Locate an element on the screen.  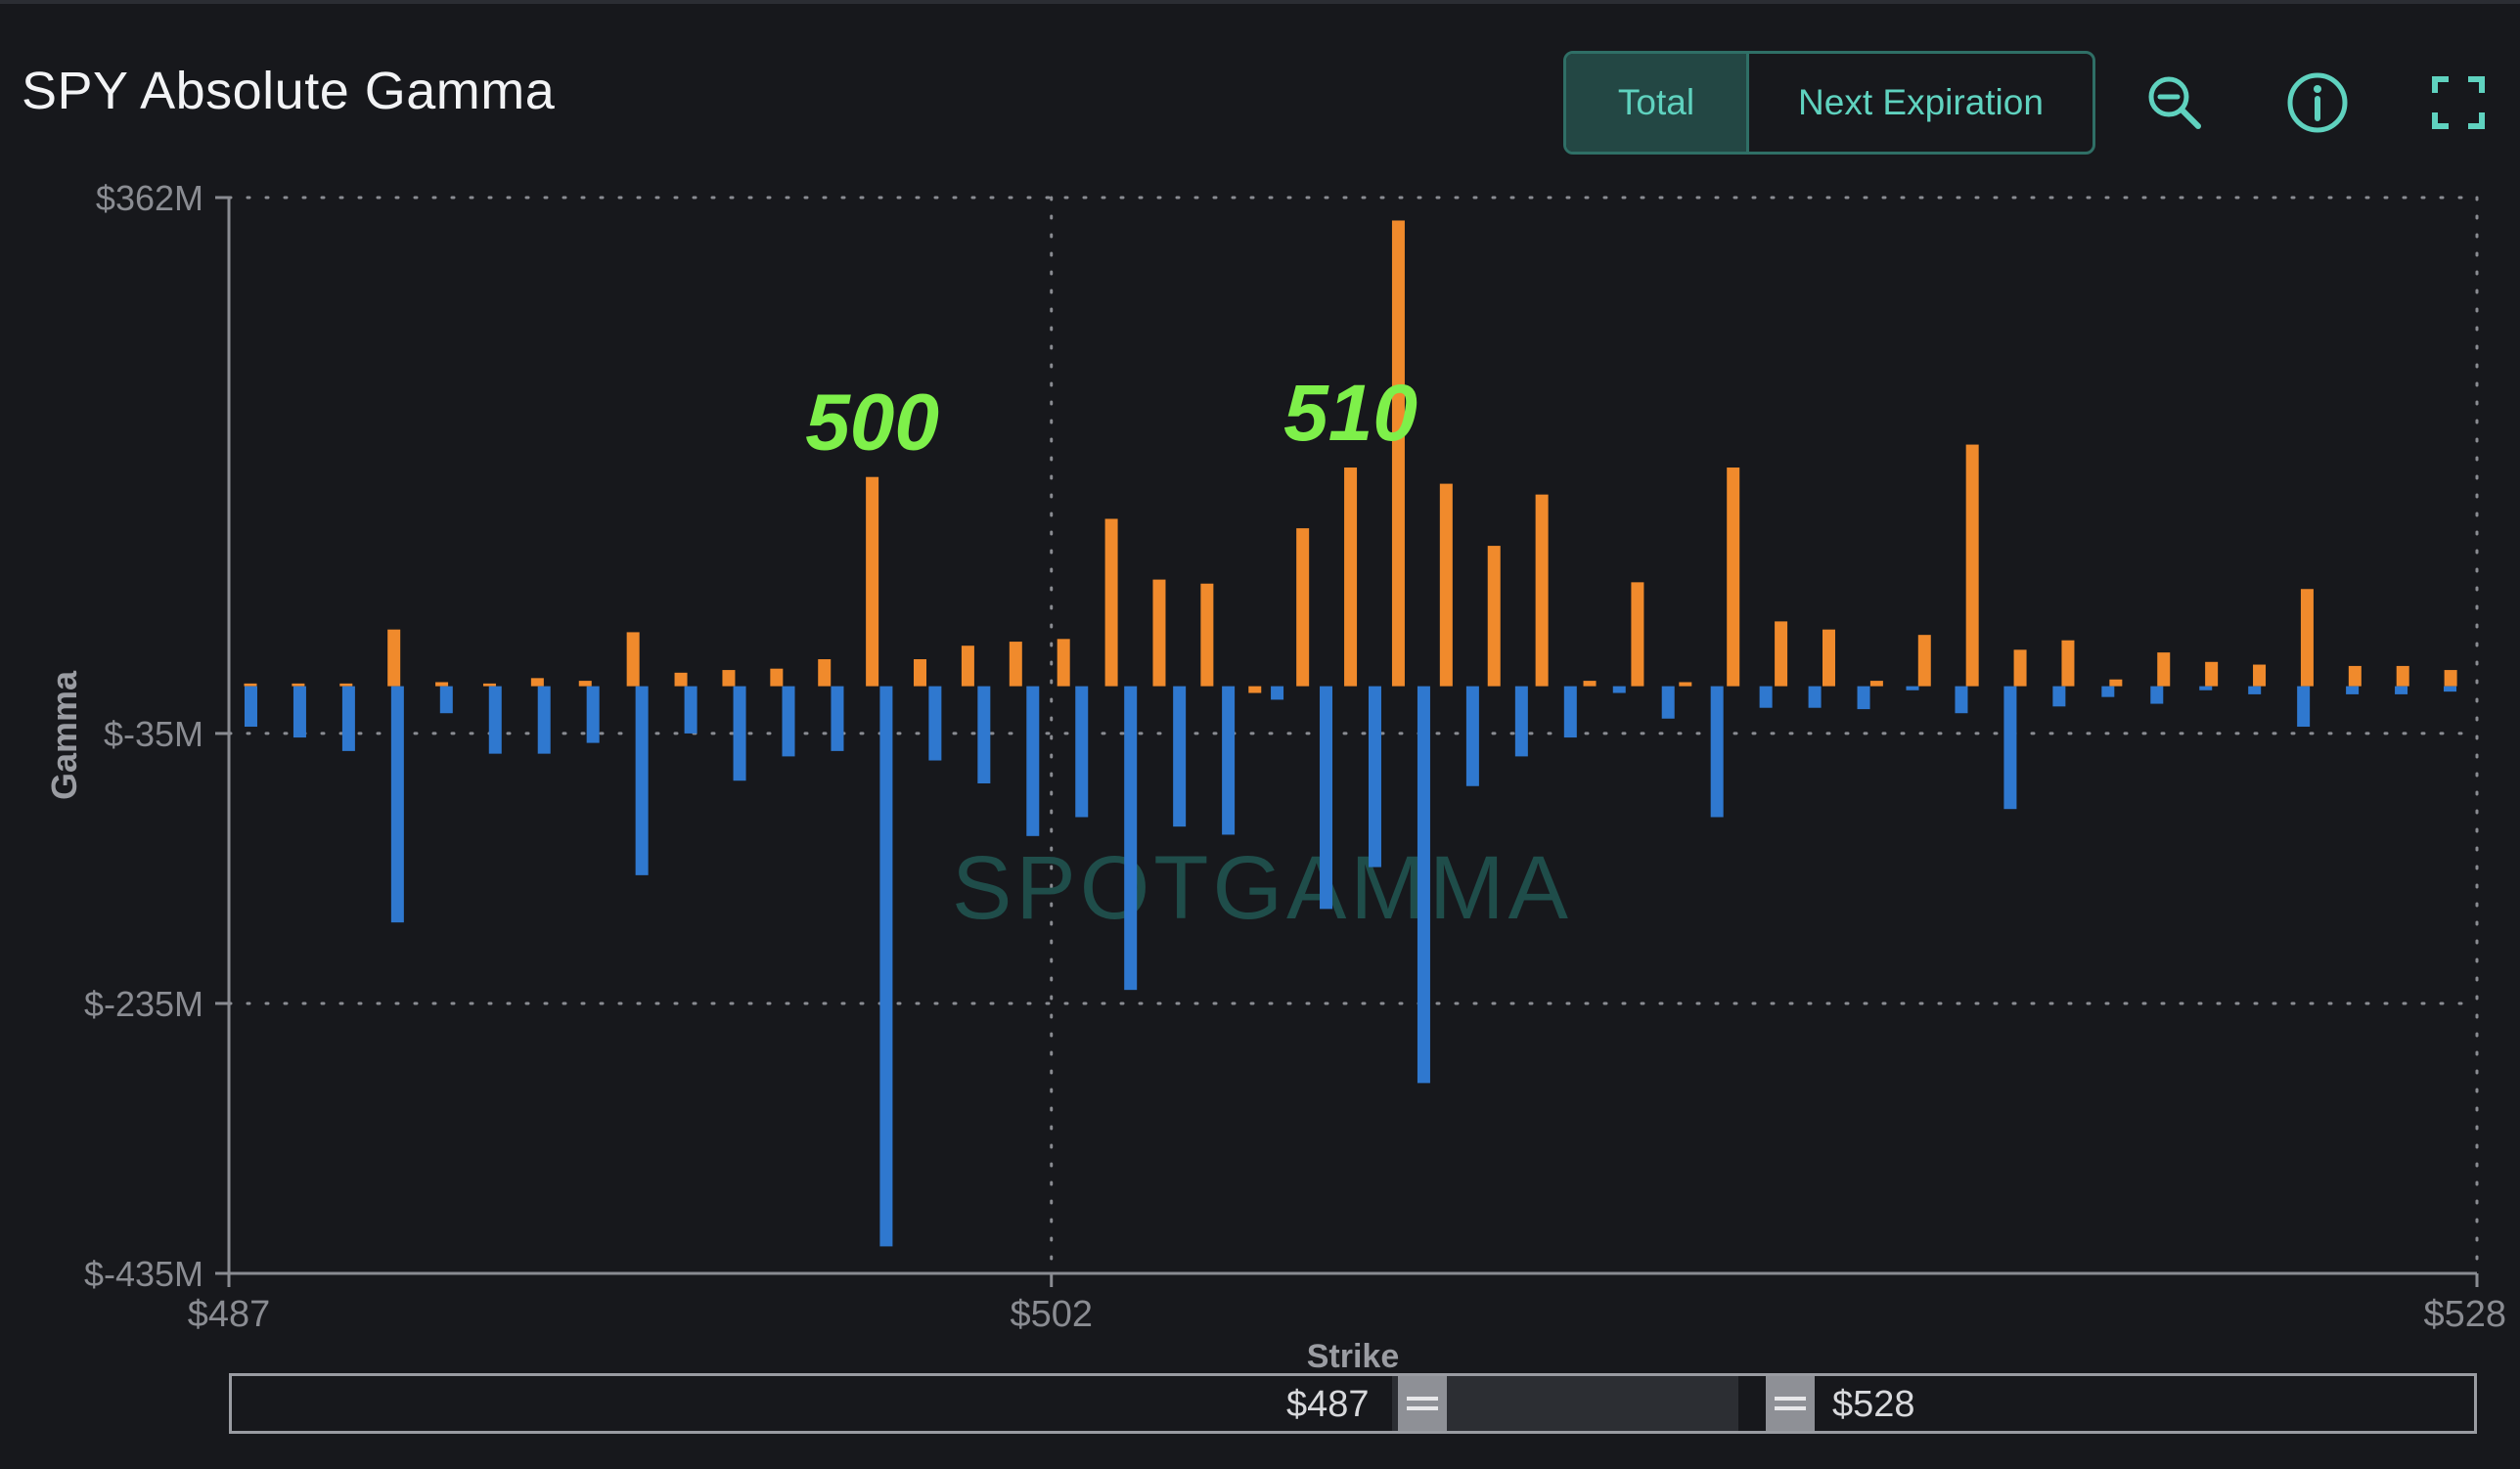
strike-range-slider: $487 $528 is located at coordinates (1353, 1403).